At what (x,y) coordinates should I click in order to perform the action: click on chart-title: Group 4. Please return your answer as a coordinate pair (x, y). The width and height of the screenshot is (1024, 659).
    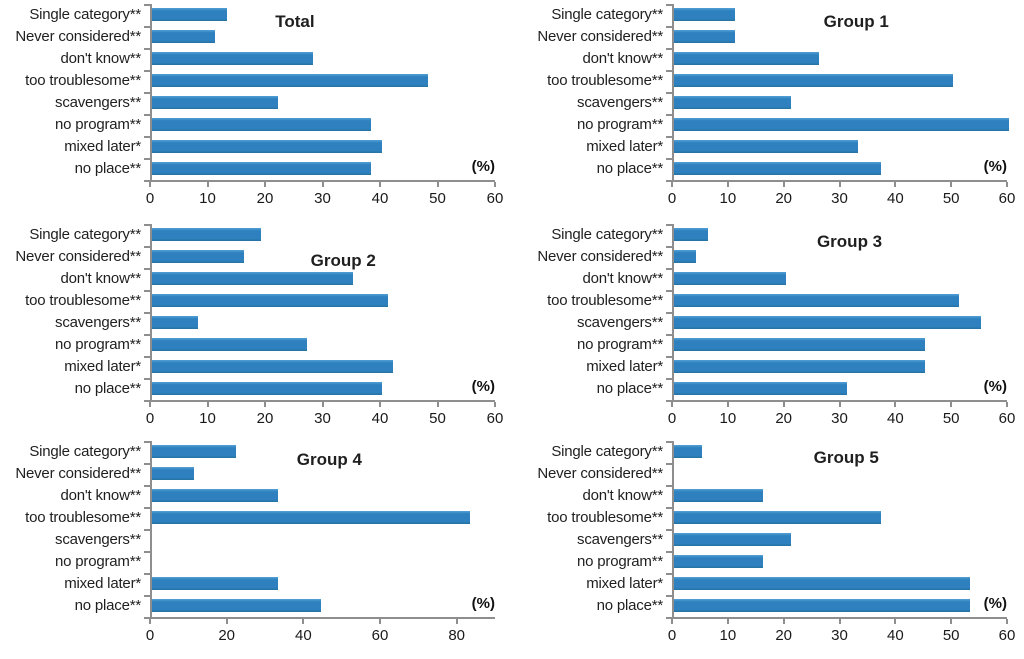
    Looking at the image, I should click on (329, 459).